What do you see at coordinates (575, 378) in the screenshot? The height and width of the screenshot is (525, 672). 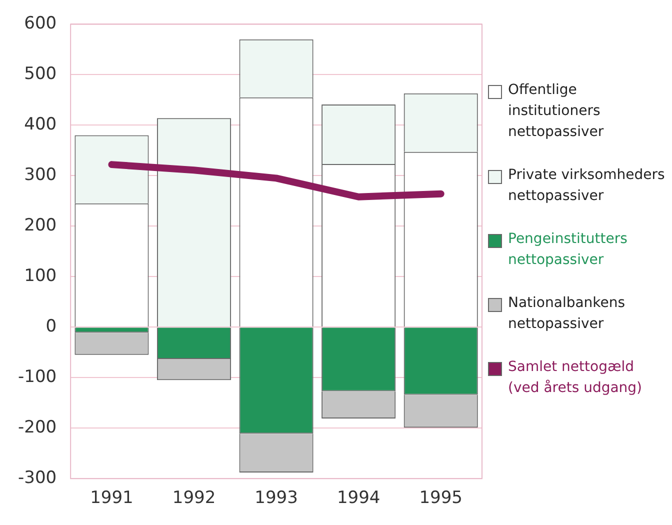 I see `legend-label: Samlet nettogæld (ved årets udgang)` at bounding box center [575, 378].